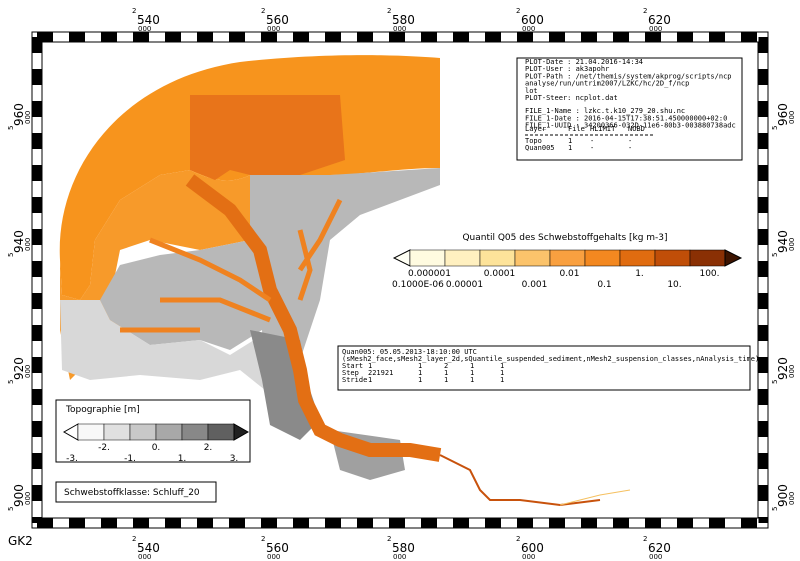 The width and height of the screenshot is (800, 561). Describe the element at coordinates (19, 495) in the screenshot. I see `y-axis-label: 900` at that location.